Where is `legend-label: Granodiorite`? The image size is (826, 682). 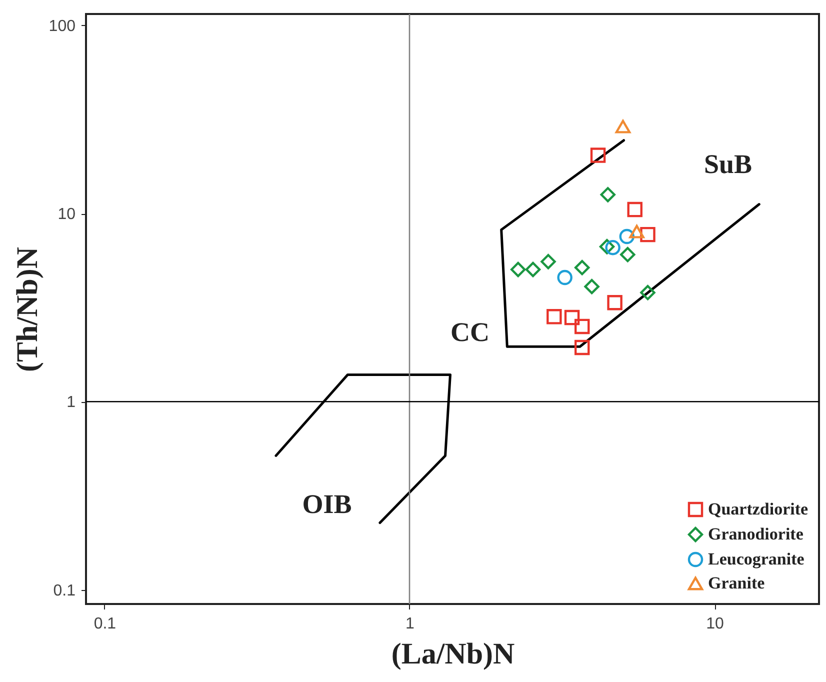
legend-label: Granodiorite is located at coordinates (756, 534).